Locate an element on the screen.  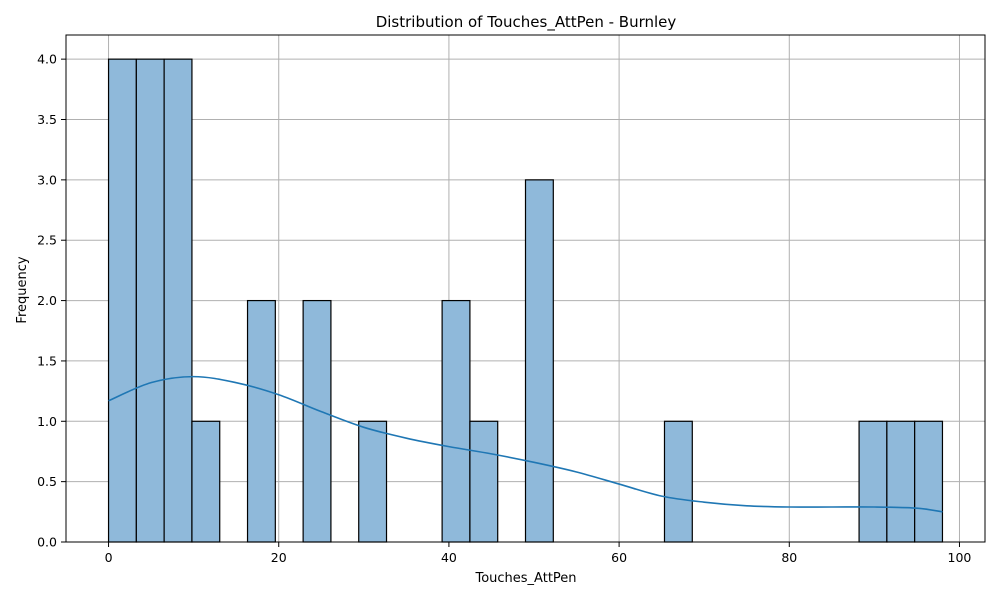
y-tick-label: 3.5 is located at coordinates (47, 119).